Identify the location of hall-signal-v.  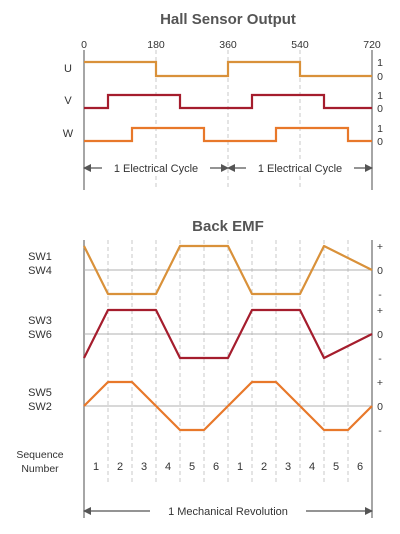
(228, 101).